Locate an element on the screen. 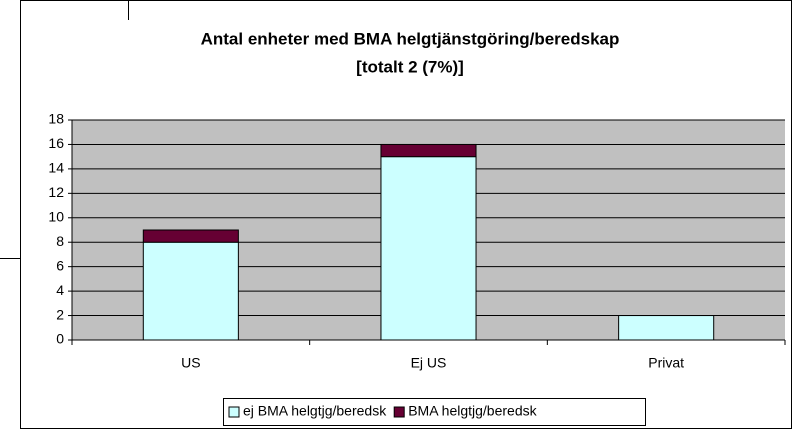 The image size is (792, 429). y-tick-label: 6 is located at coordinates (60, 265).